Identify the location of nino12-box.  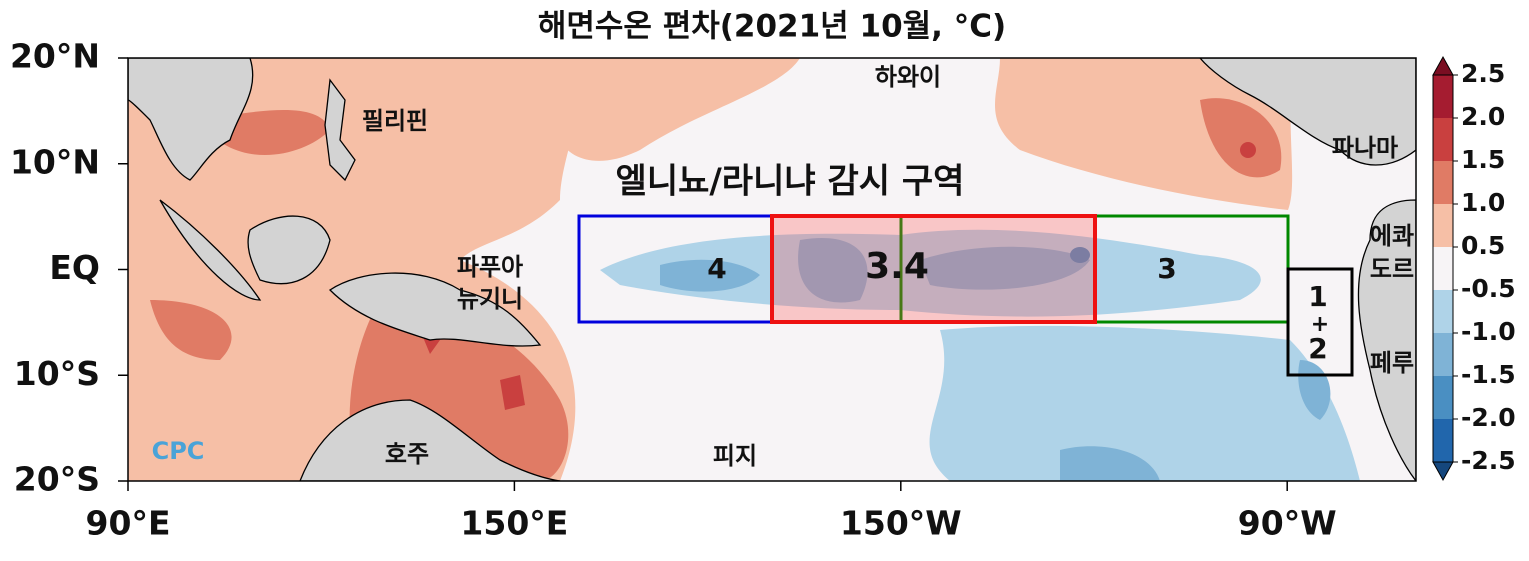
(1320, 322).